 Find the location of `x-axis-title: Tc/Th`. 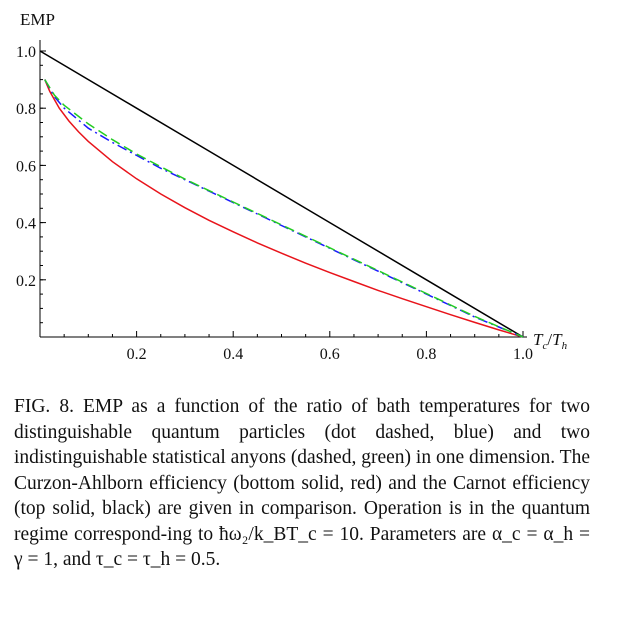

x-axis-title: Tc/Th is located at coordinates (550, 341).